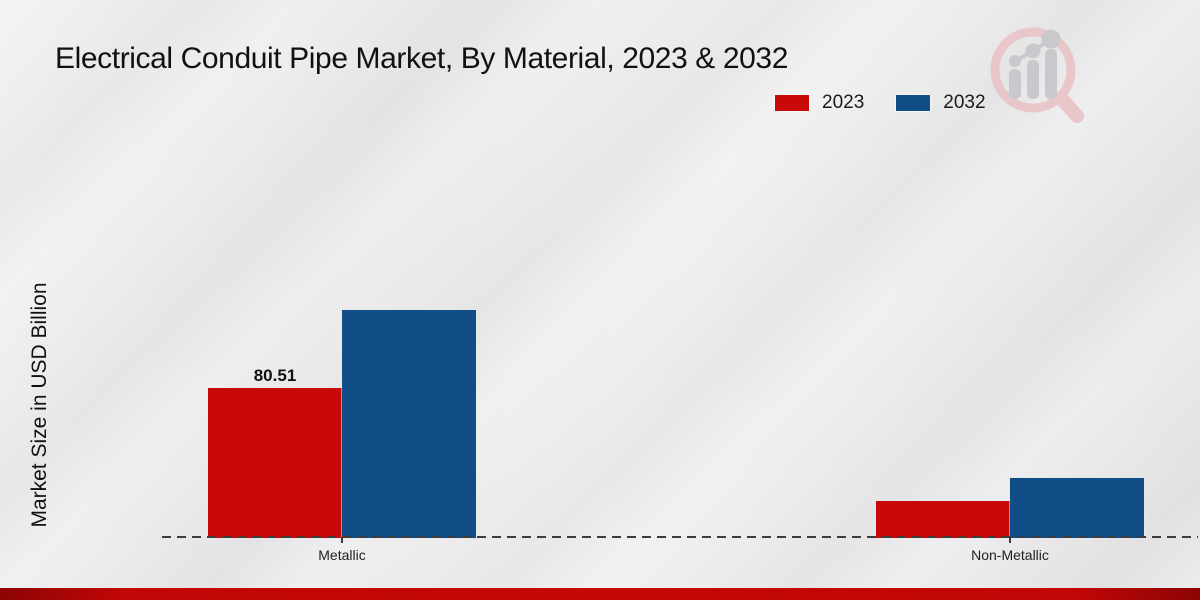 This screenshot has width=1200, height=600. What do you see at coordinates (792, 103) in the screenshot?
I see `legend-swatch-2023` at bounding box center [792, 103].